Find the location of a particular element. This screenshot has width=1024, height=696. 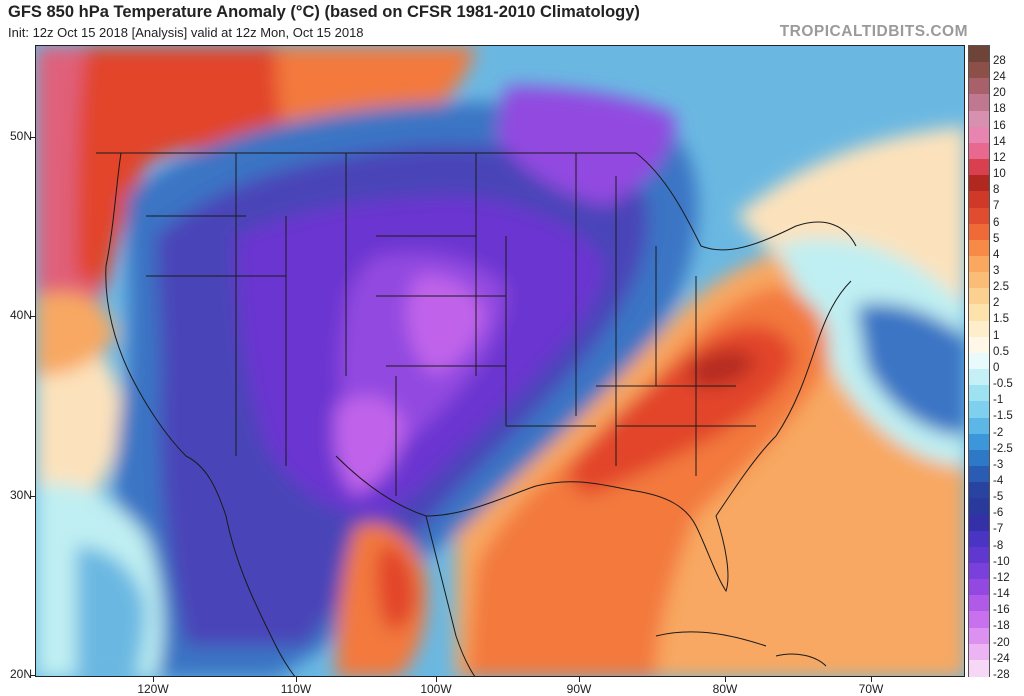

longitude-label: 110W is located at coordinates (296, 689).